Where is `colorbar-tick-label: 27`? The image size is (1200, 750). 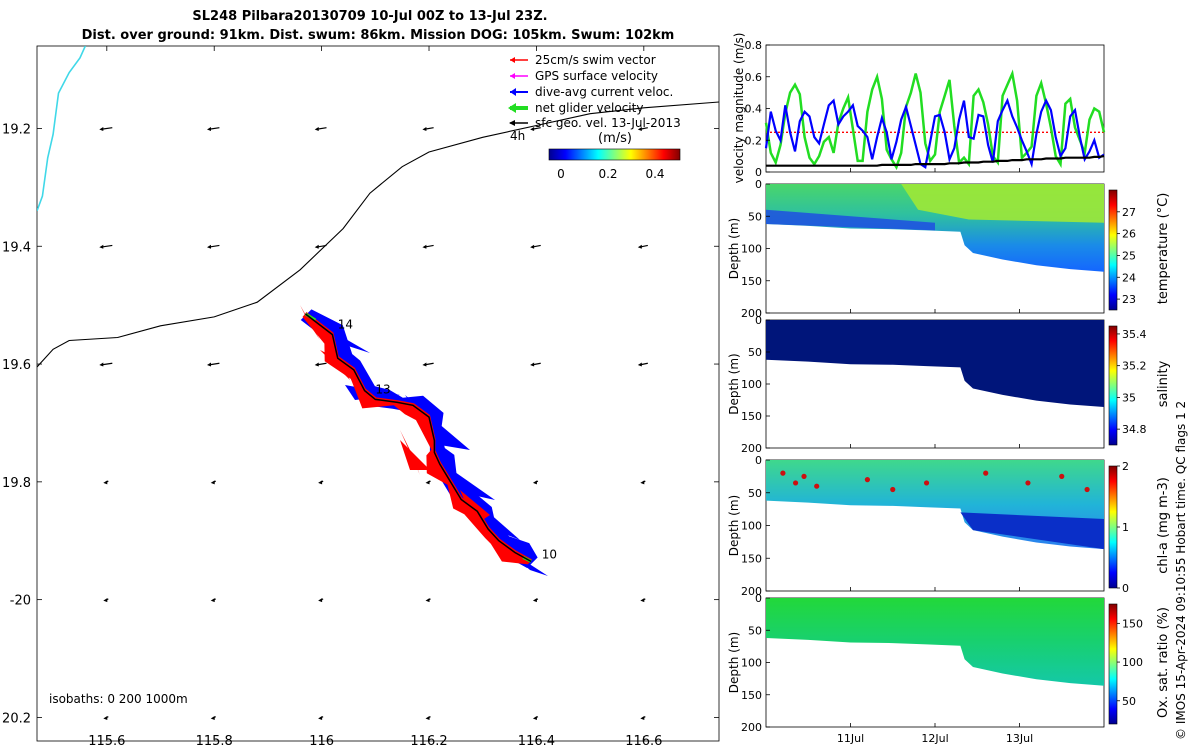
colorbar-tick-label: 27 is located at coordinates (1129, 212).